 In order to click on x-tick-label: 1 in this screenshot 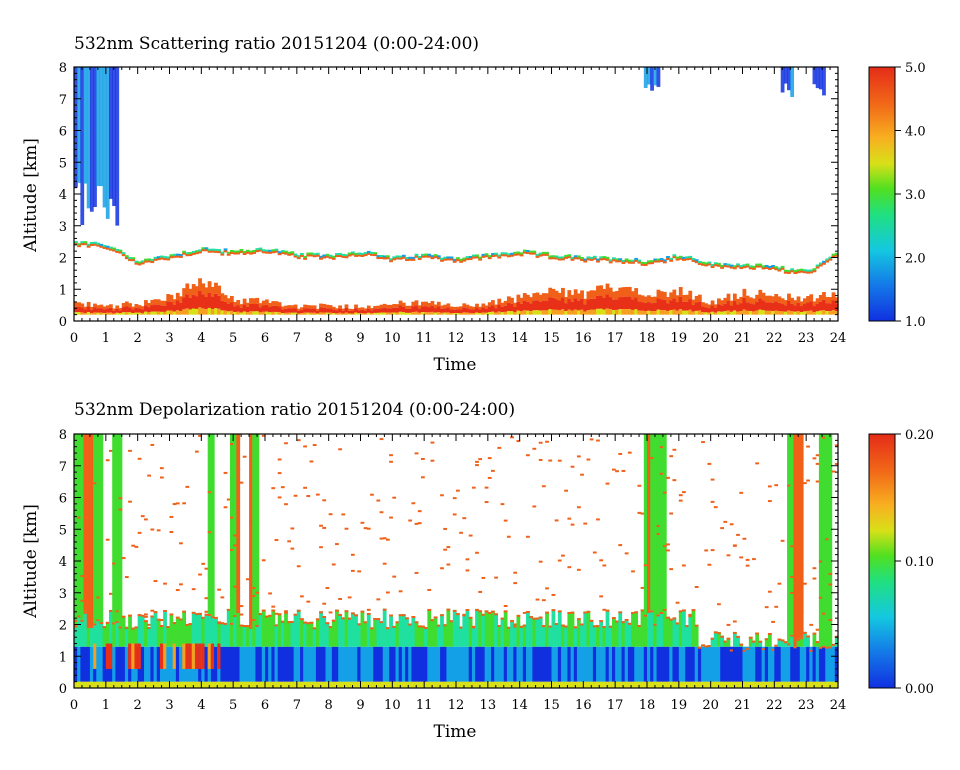, I will do `click(106, 705)`.